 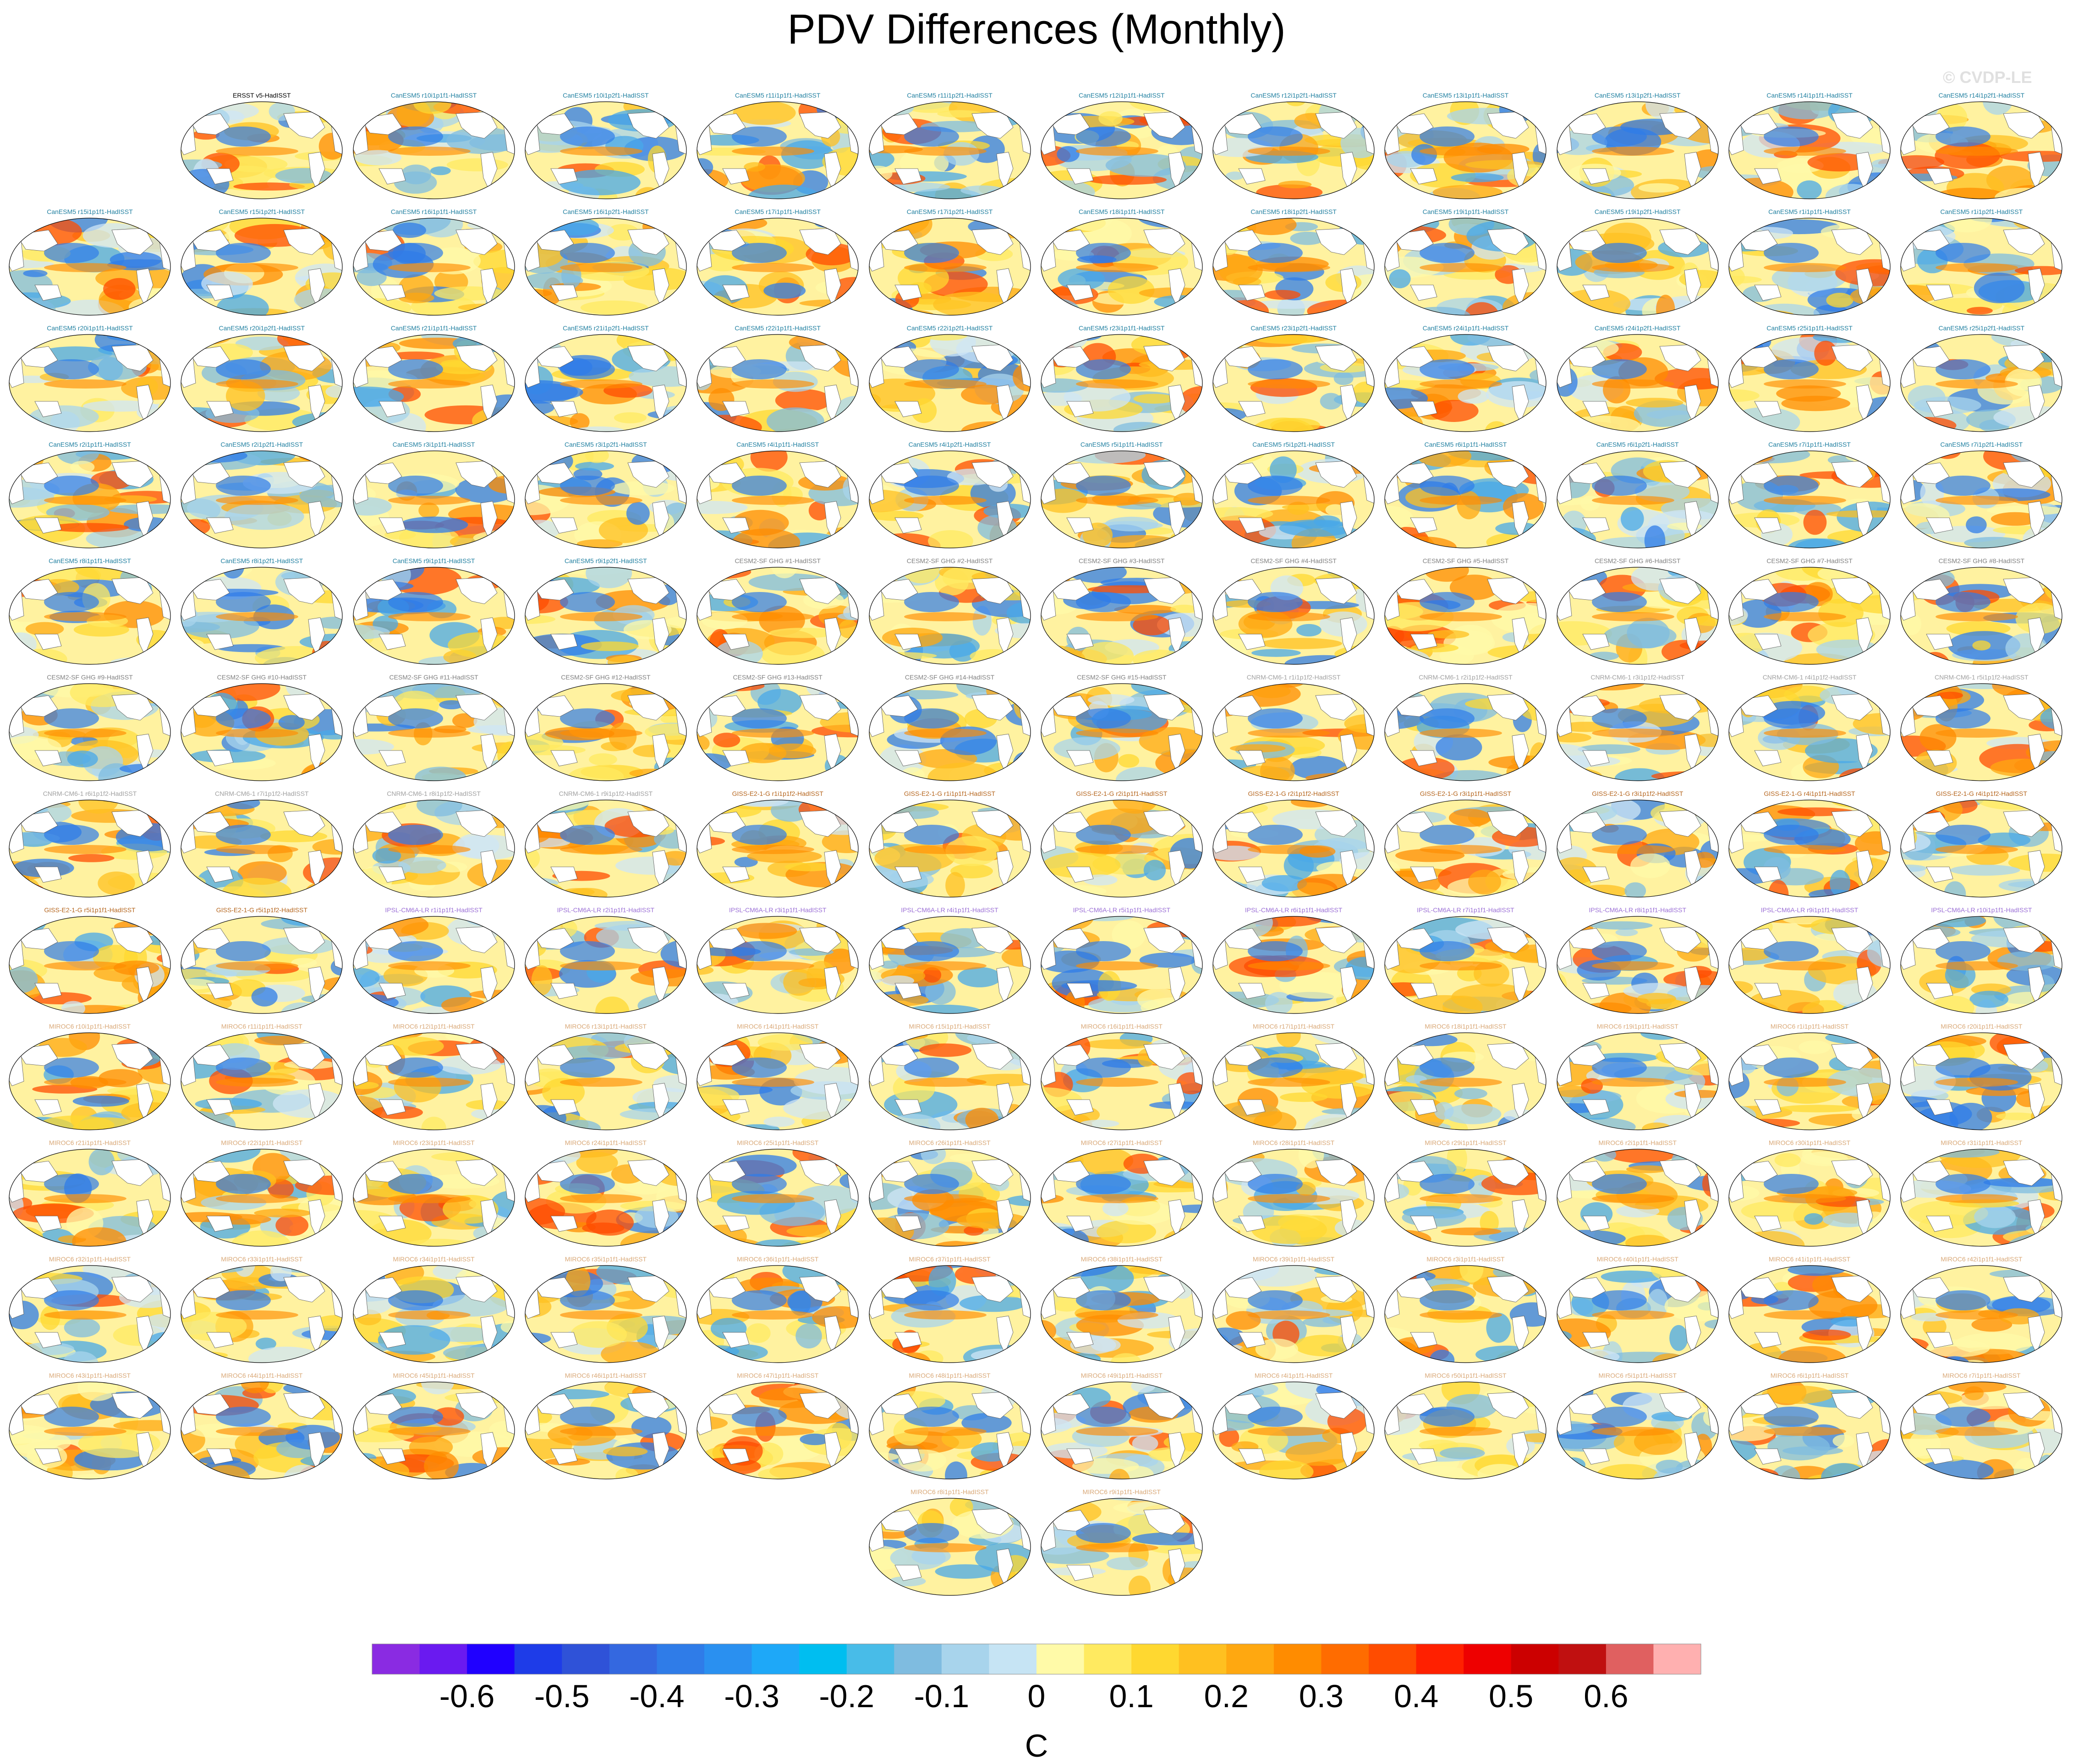 I want to click on colorbar-tick-label: 0.1, so click(x=1131, y=1696).